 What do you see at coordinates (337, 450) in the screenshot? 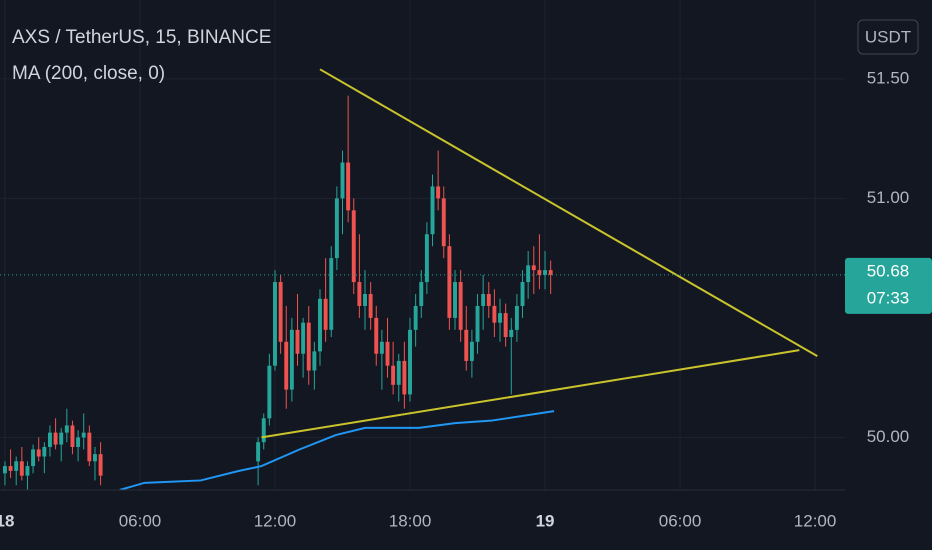
I see `ma-line` at bounding box center [337, 450].